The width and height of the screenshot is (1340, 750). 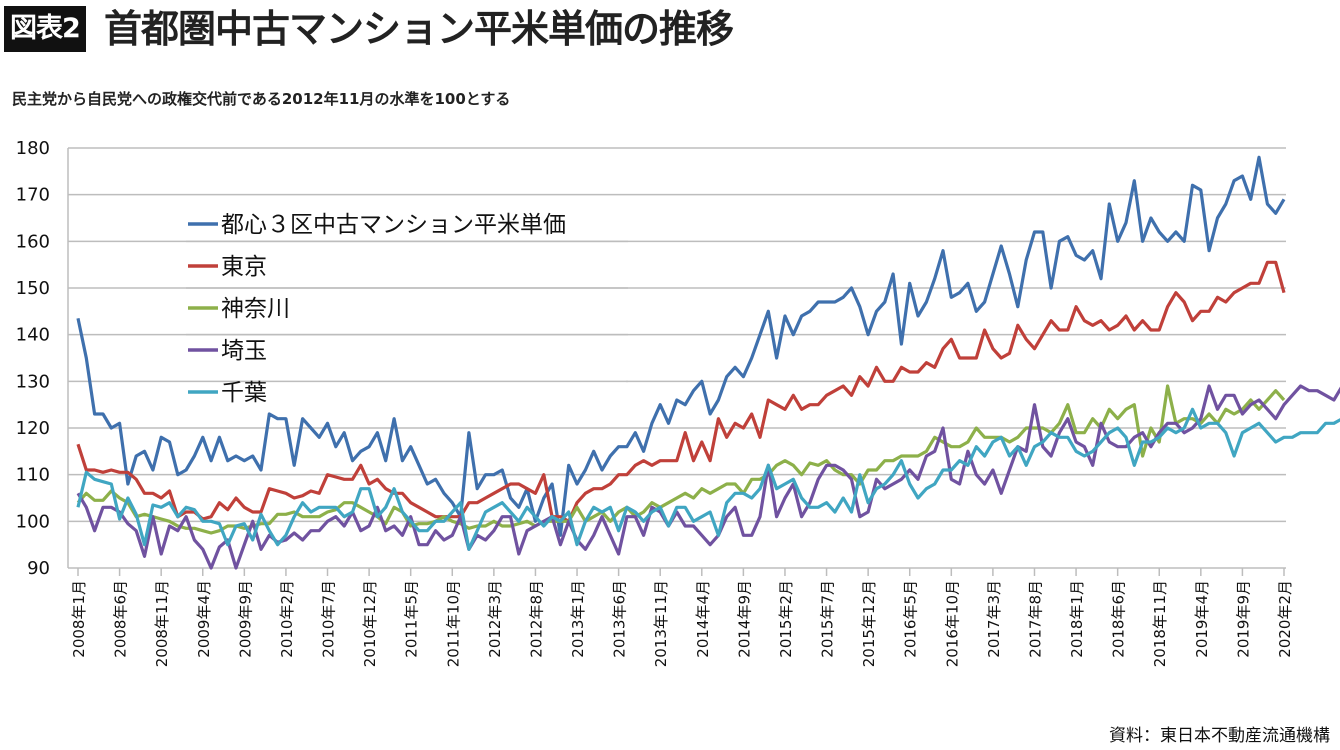 What do you see at coordinates (536, 619) in the screenshot?
I see `x-tick-label: 2012年8月` at bounding box center [536, 619].